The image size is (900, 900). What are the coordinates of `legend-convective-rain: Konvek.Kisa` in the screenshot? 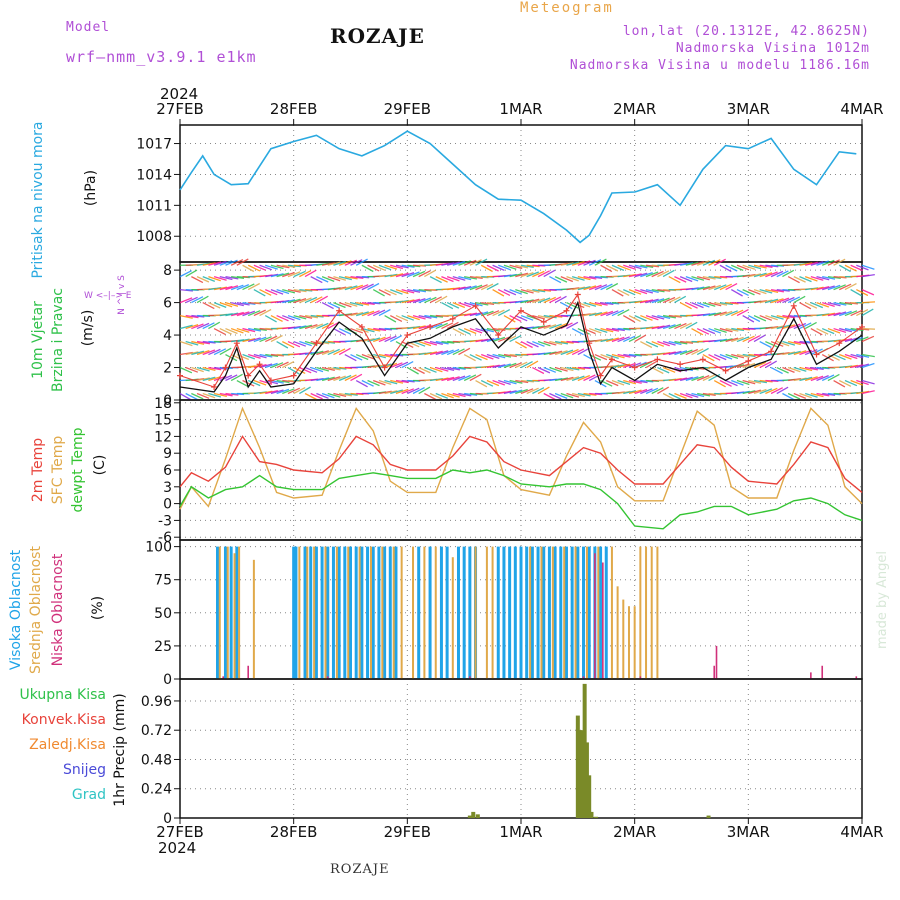 It's located at (64, 720).